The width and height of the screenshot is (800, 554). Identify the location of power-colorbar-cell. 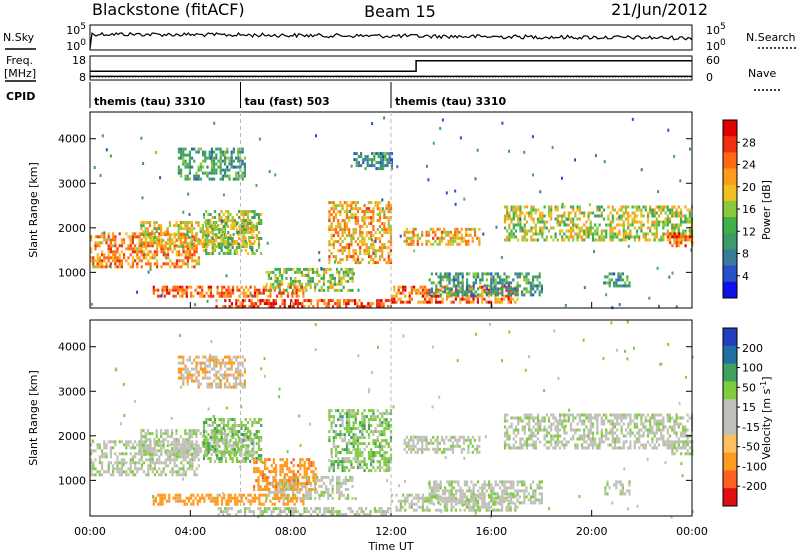
(730, 225).